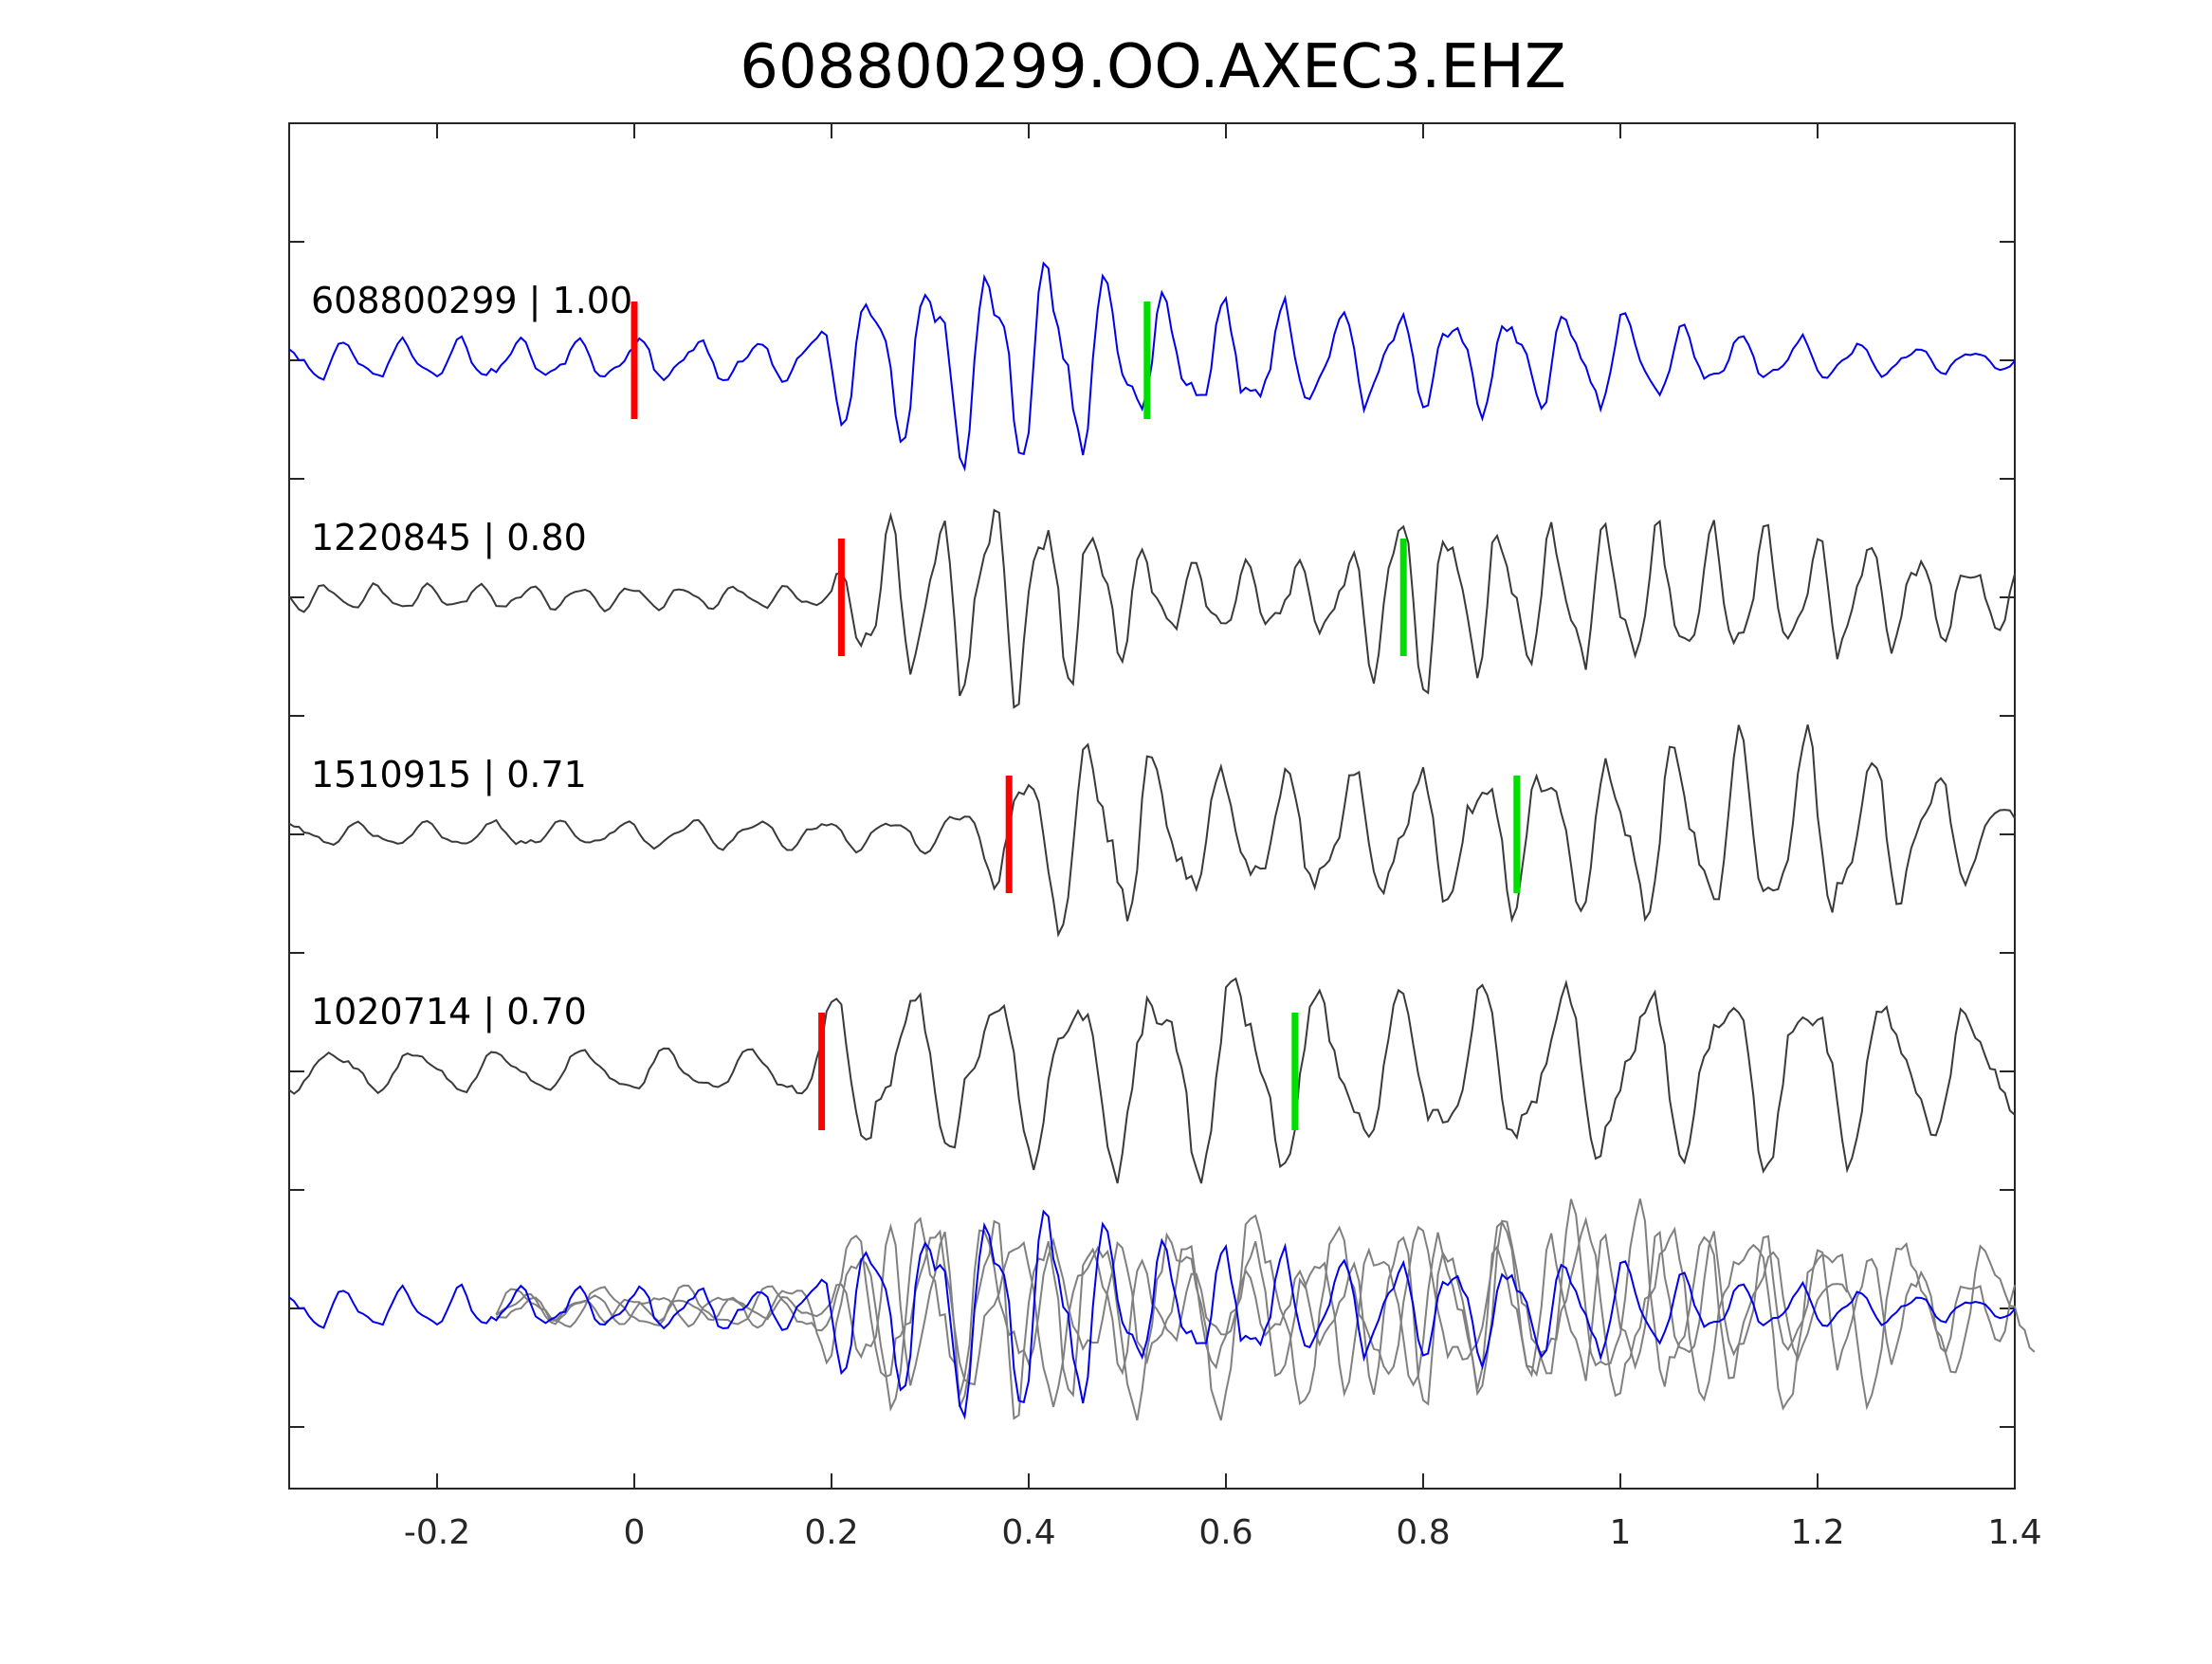 Image resolution: width=2212 pixels, height=1664 pixels. I want to click on trace-3-label: 1020714 | 0.70, so click(449, 1012).